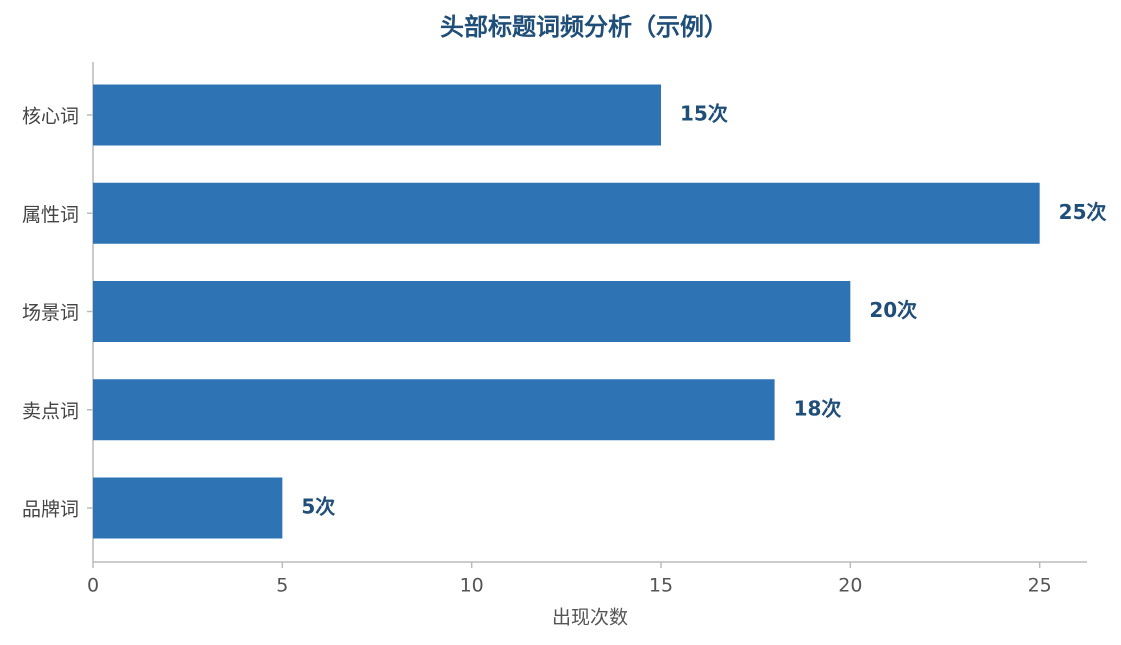  I want to click on chart-title: 头部标题词频分析（示例）, so click(584, 27).